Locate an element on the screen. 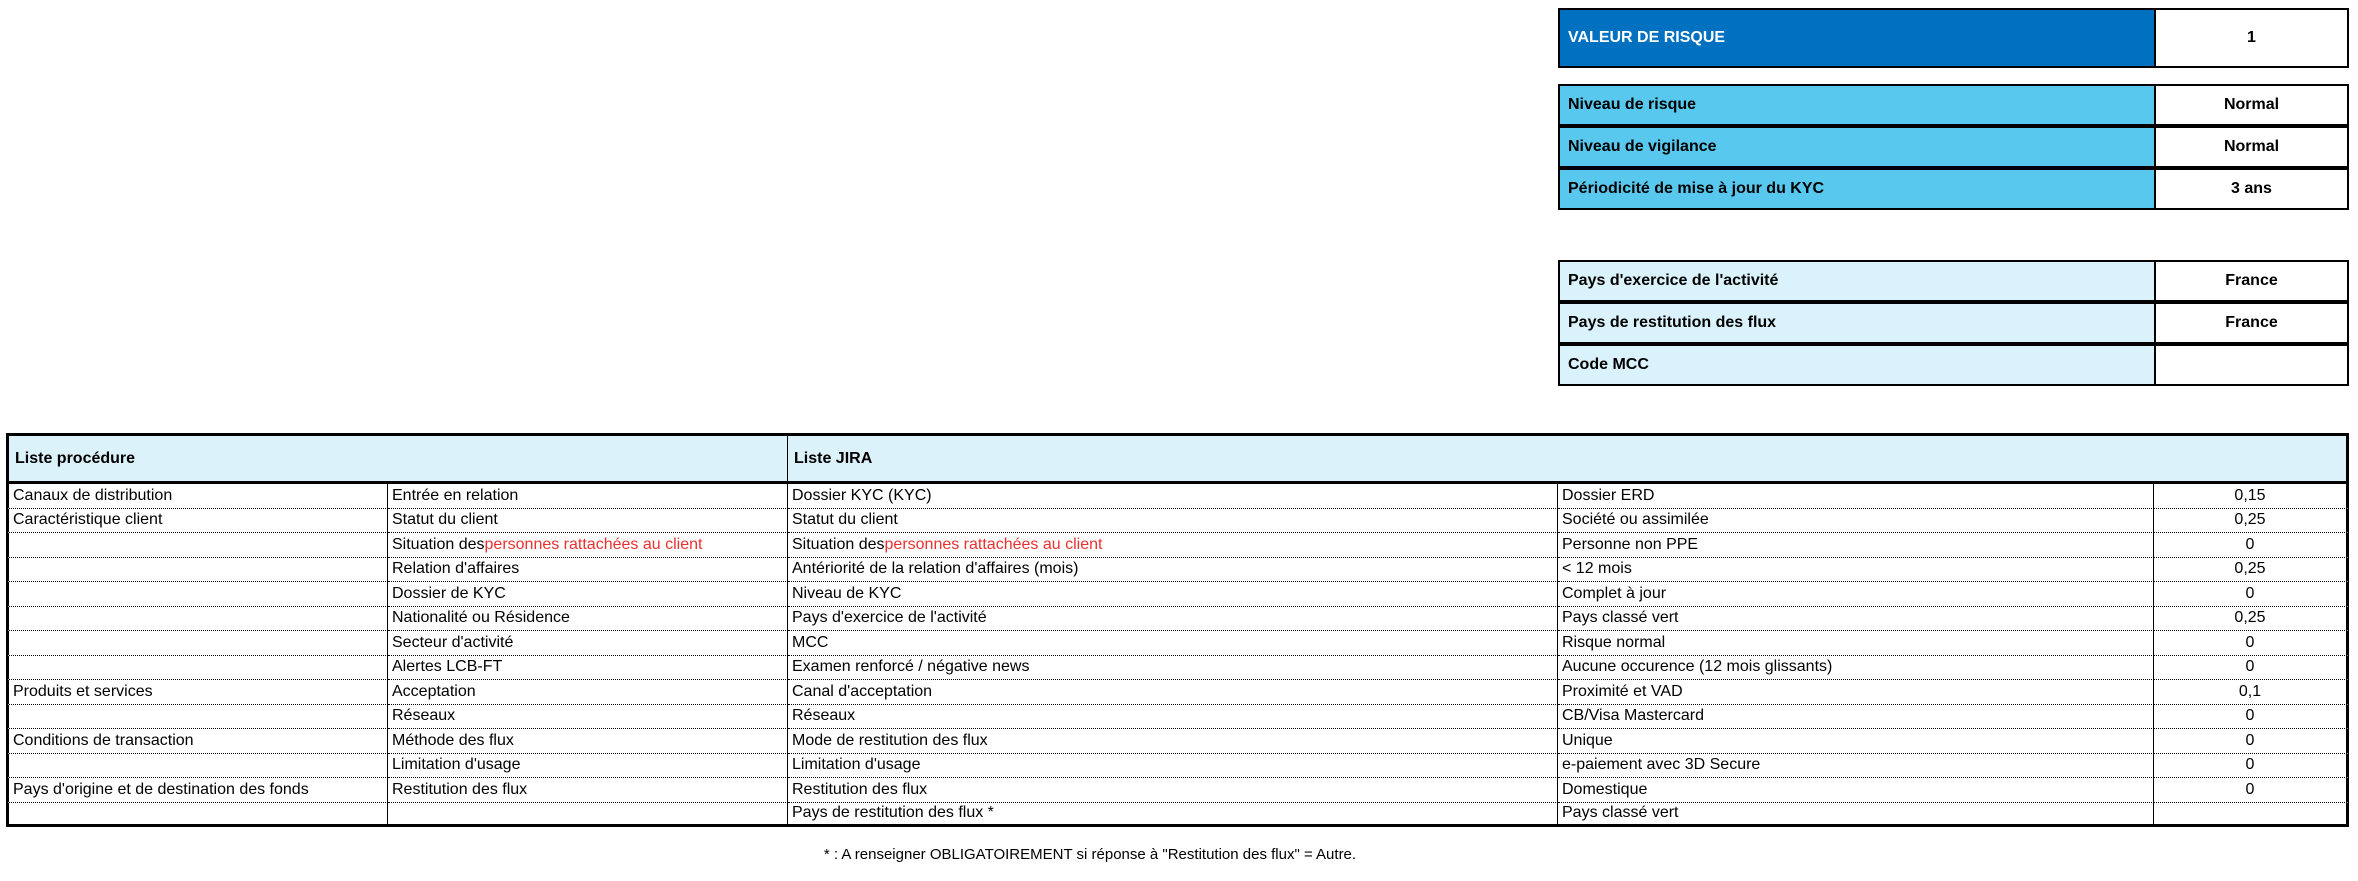 Image resolution: width=2358 pixels, height=881 pixels. table-cell: Entrée en relation is located at coordinates (588, 496).